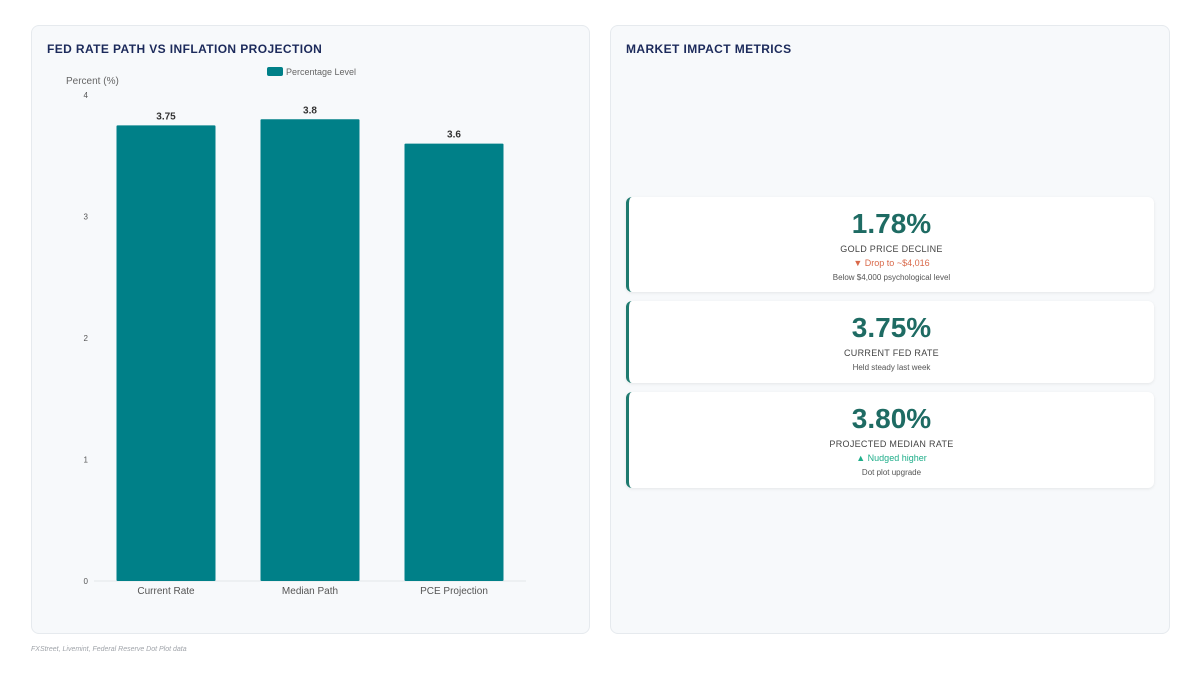 This screenshot has width=1200, height=675. I want to click on metric-note: Dot plot upgrade, so click(891, 472).